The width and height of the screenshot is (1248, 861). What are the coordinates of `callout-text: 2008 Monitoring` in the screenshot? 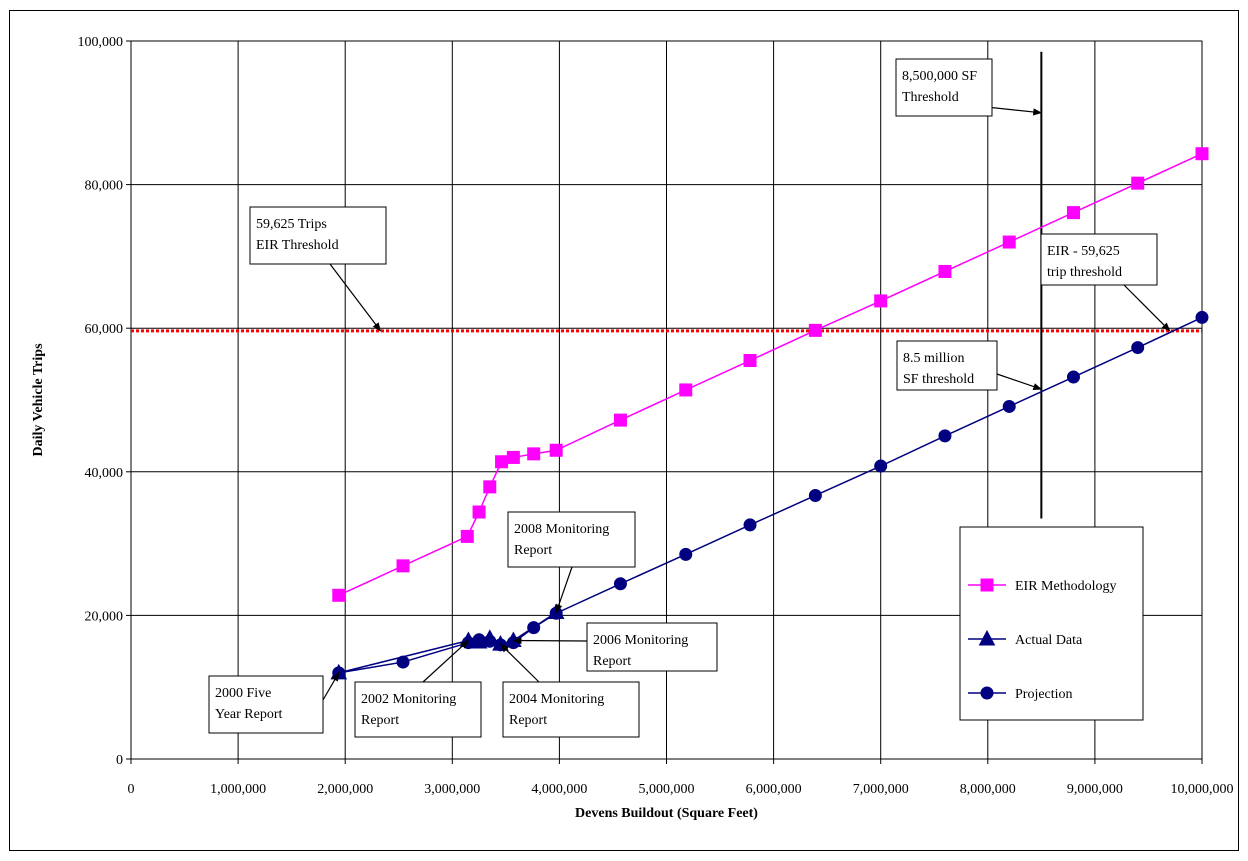 It's located at (561, 529).